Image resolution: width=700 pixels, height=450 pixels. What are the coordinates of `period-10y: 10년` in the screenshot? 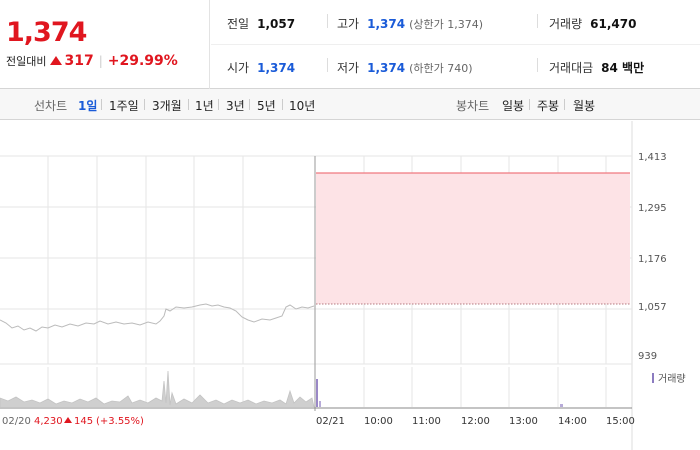 It's located at (302, 106).